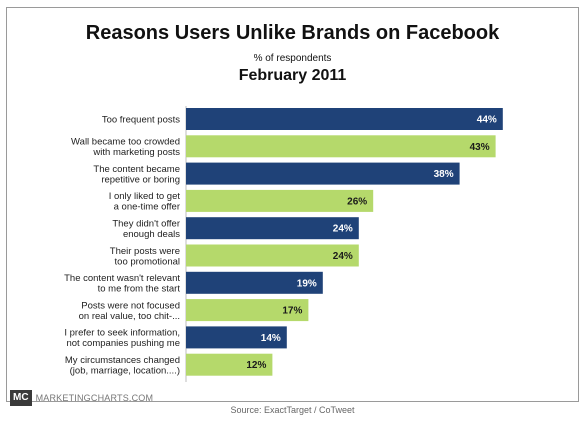 The image size is (585, 440). Describe the element at coordinates (94, 398) in the screenshot. I see `brand-name: MARKETINGCHARTS.COM` at that location.